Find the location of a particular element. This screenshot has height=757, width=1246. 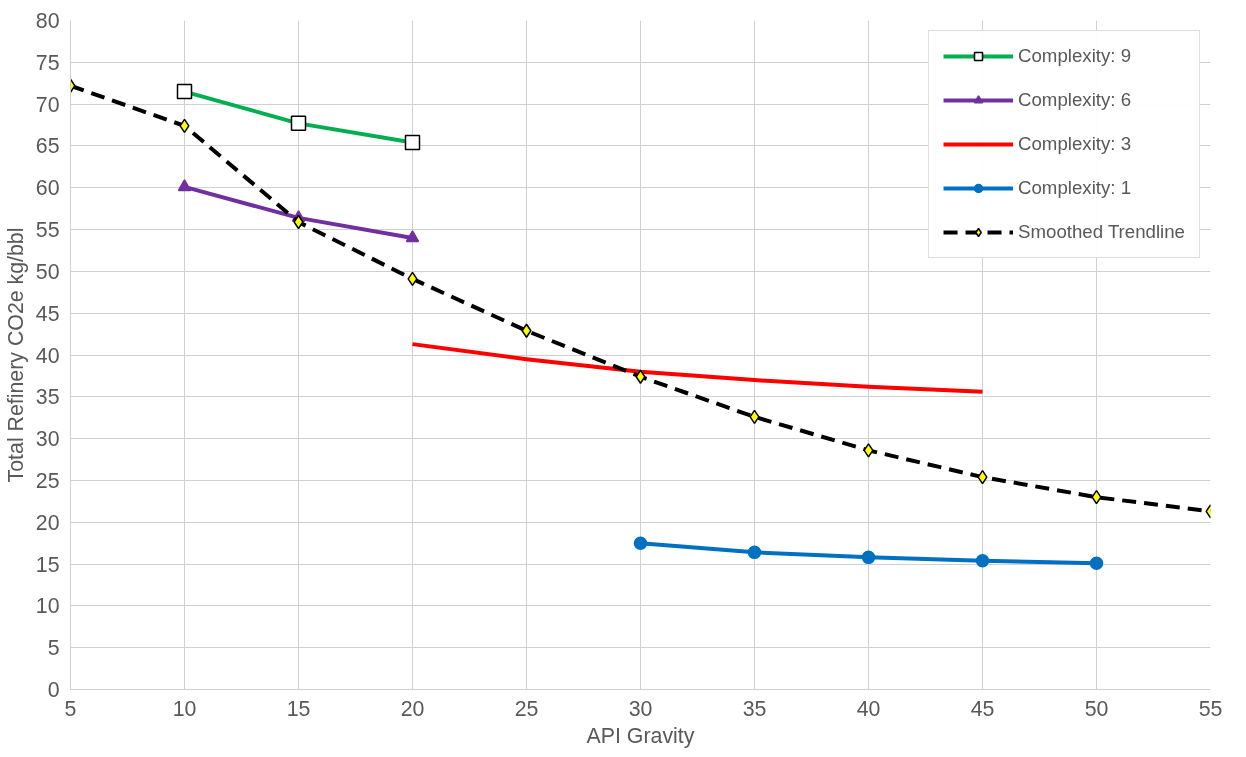

y-tick-label: 45 is located at coordinates (47, 313).